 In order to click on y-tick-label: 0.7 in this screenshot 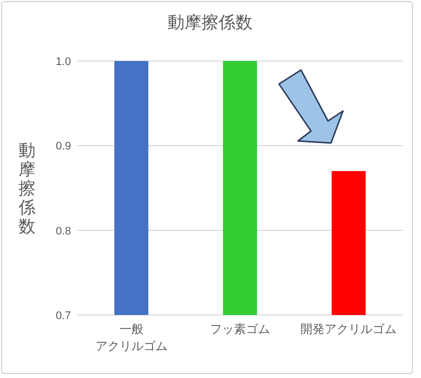, I will do `click(63, 316)`.